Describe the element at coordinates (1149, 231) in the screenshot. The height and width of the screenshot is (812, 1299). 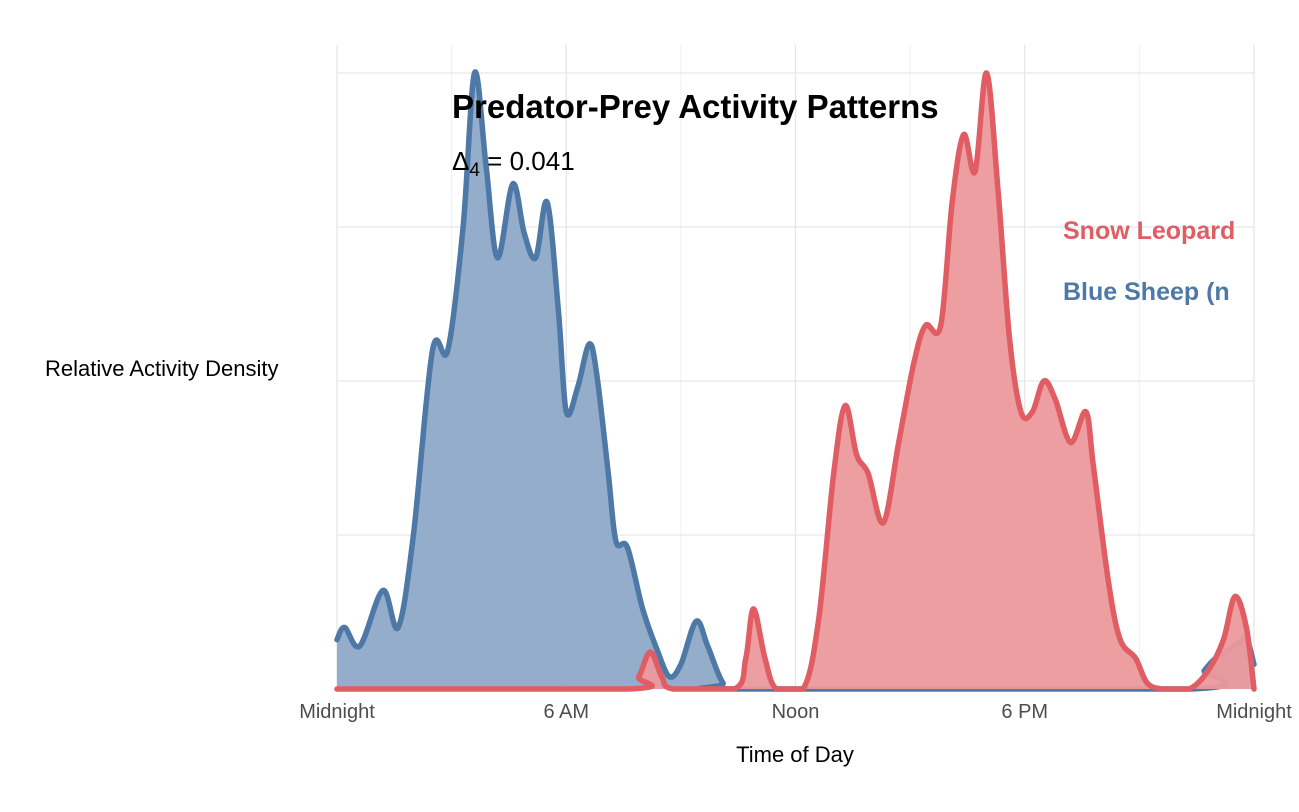
I see `legend-entry: Snow Leopard` at that location.